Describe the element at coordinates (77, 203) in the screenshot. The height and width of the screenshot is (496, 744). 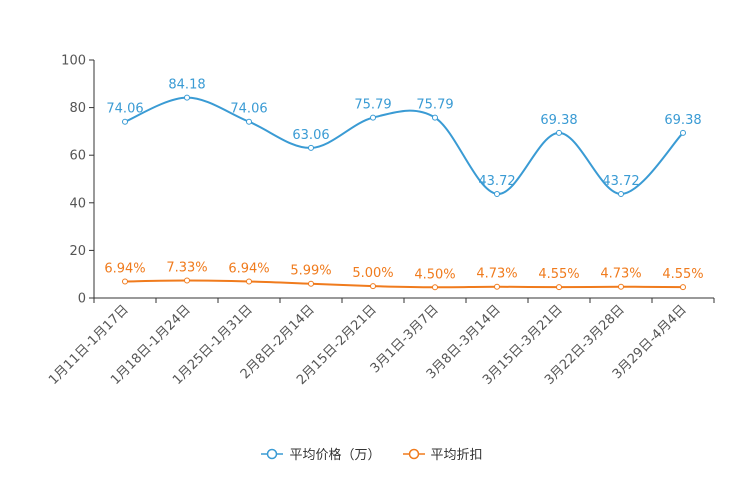
I see `y-tick-label: 40` at that location.